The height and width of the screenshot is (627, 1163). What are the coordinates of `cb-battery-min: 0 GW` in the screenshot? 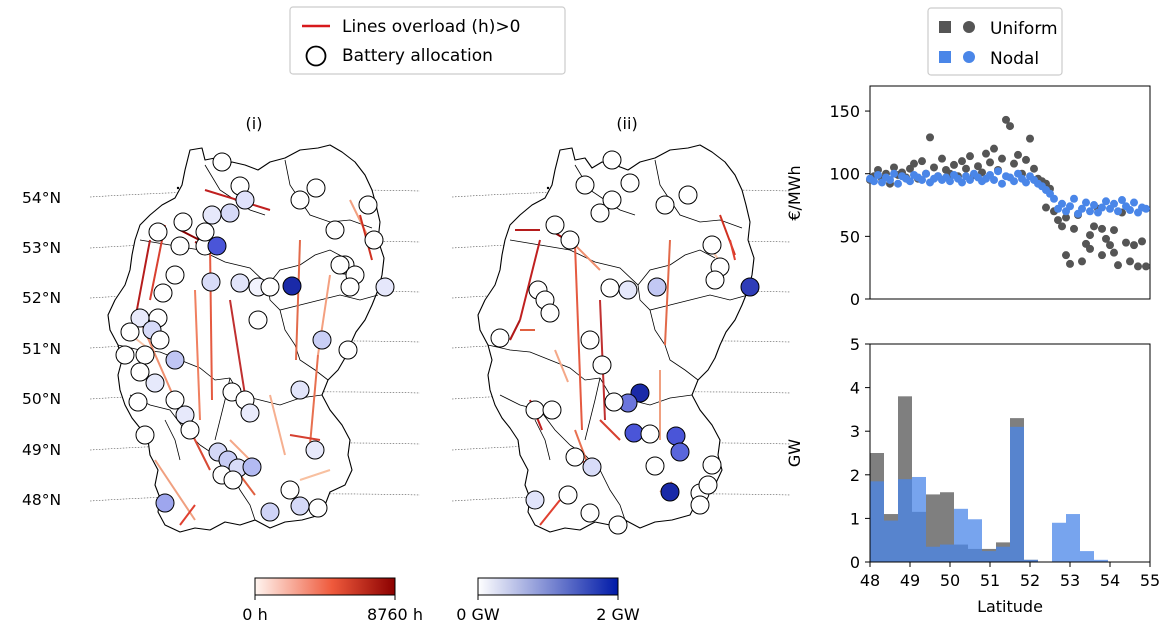 It's located at (478, 614).